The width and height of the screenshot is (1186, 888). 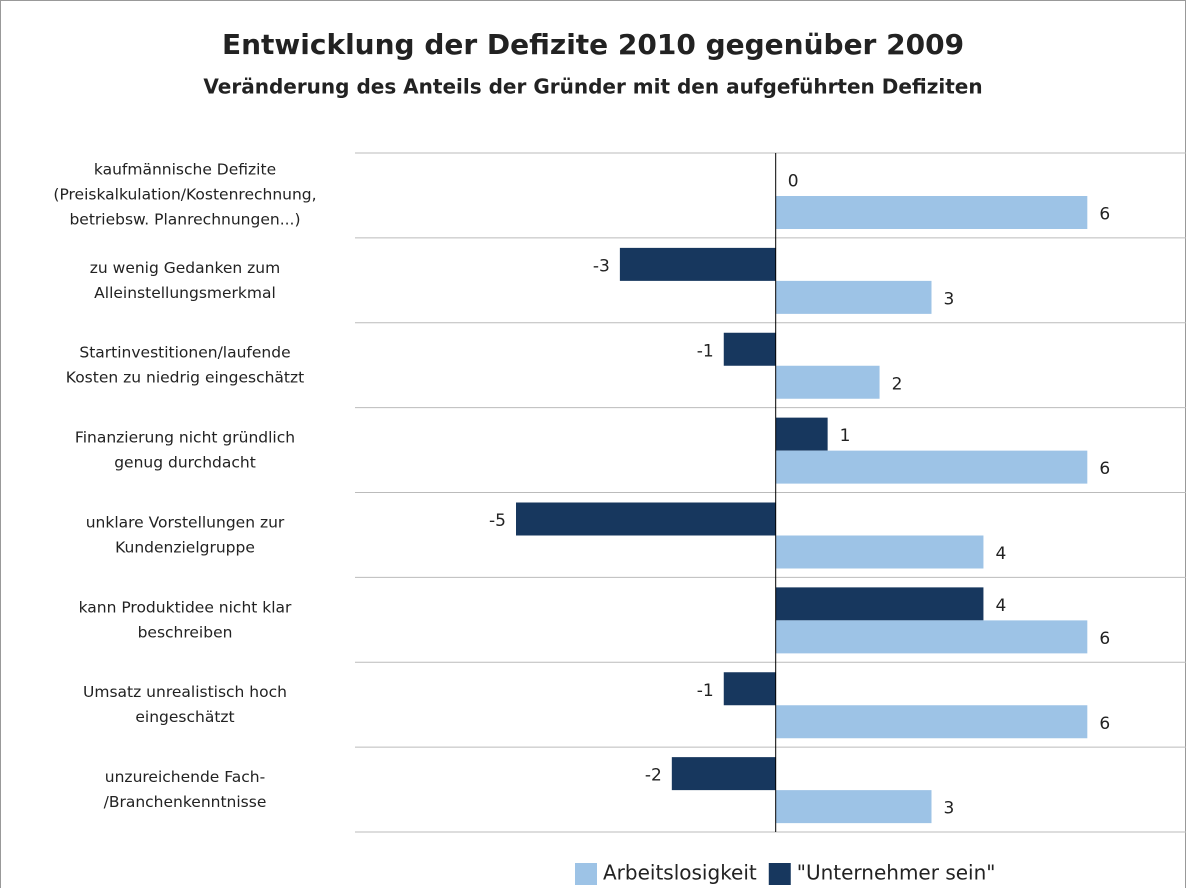 I want to click on legend: Arbeitslosigkeit "Unternehmer sein", so click(x=785, y=873).